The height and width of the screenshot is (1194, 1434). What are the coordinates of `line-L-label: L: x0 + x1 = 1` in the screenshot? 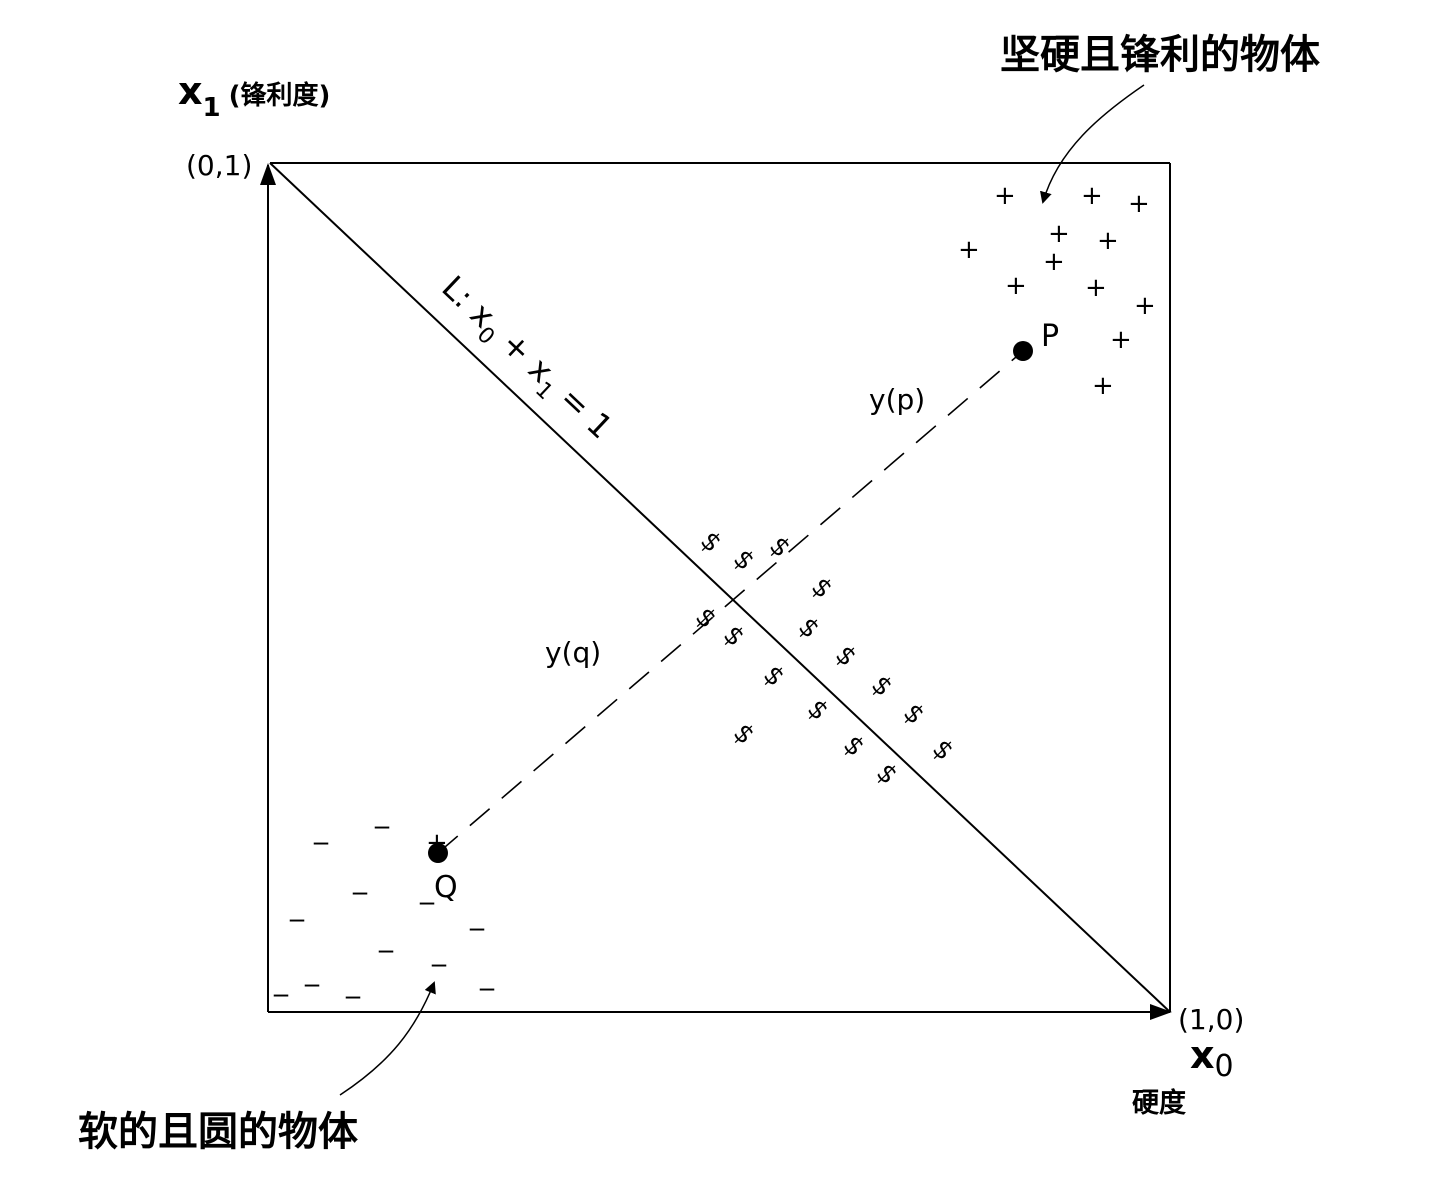 It's located at (525, 359).